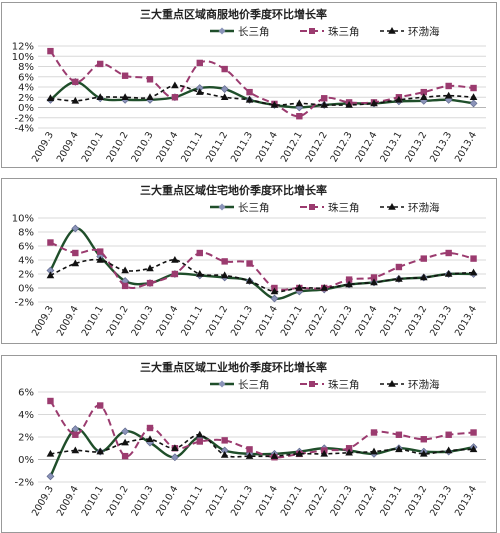 The height and width of the screenshot is (533, 500). I want to click on chart-title: 三大重点区域住宅地价季度环比增长率, so click(233, 190).